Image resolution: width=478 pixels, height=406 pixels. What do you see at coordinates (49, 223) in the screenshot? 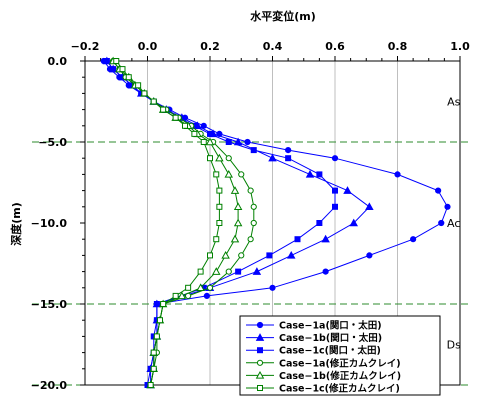
I see `y-tick-label: −10.0` at bounding box center [49, 223].